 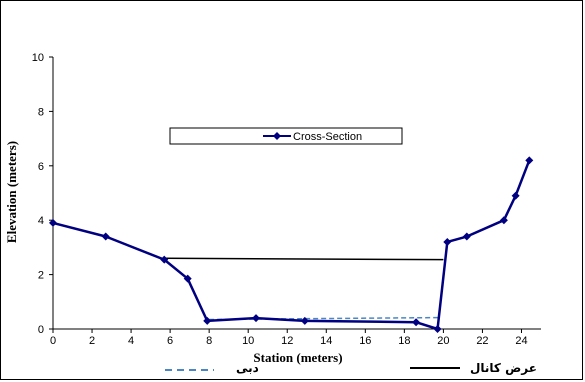 I want to click on y-tick-label: 6, so click(x=41, y=167).